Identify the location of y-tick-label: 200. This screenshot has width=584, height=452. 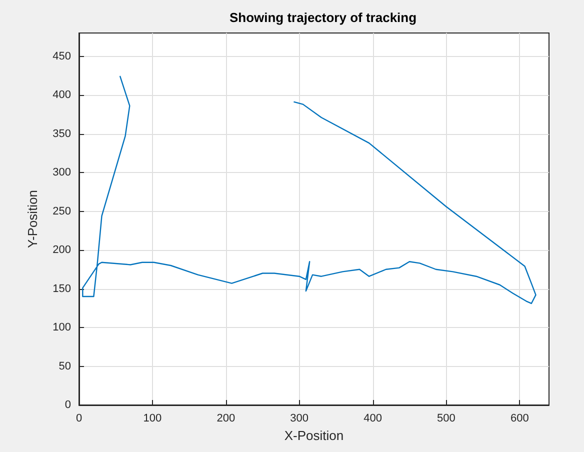
(61, 250).